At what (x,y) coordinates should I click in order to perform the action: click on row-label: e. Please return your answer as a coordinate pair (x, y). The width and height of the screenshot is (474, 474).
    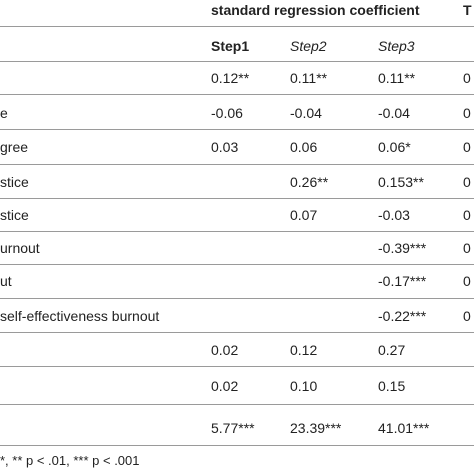
    Looking at the image, I should click on (4, 113).